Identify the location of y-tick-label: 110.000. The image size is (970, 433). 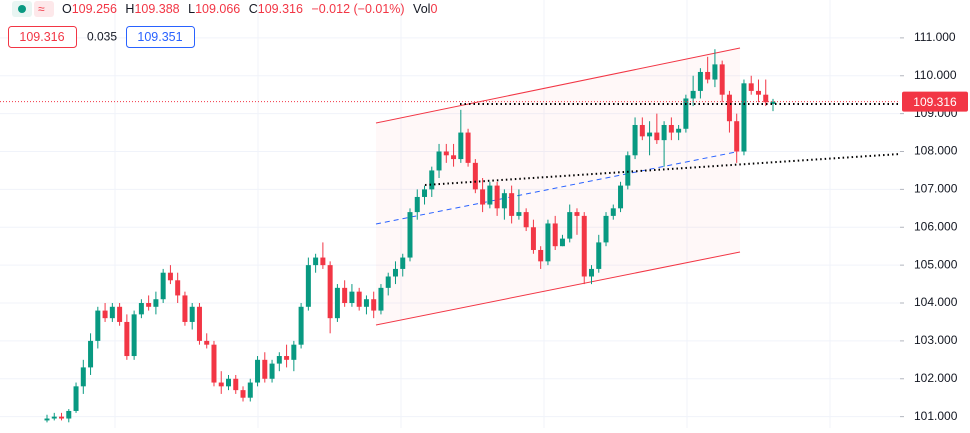
(935, 75).